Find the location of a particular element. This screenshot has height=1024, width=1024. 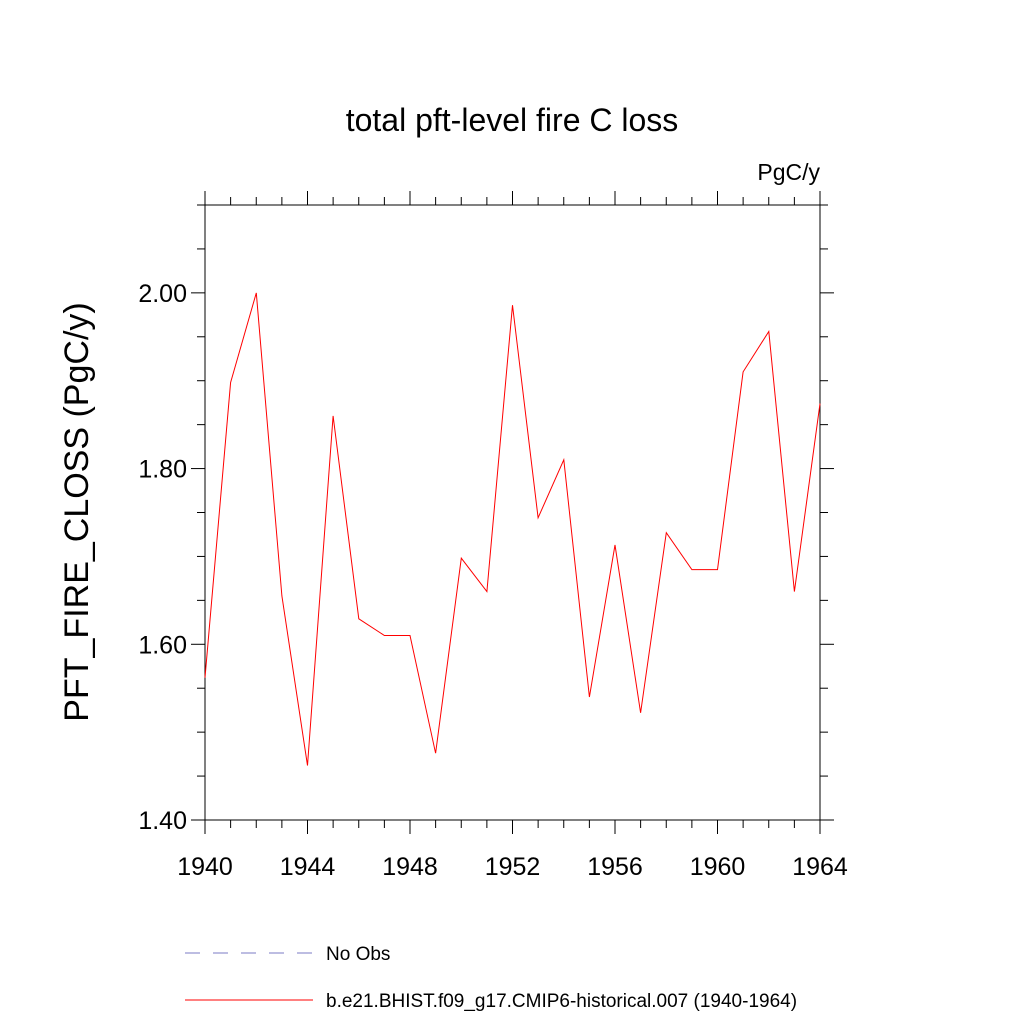

y-tick-label: 1.80 is located at coordinates (162, 470).